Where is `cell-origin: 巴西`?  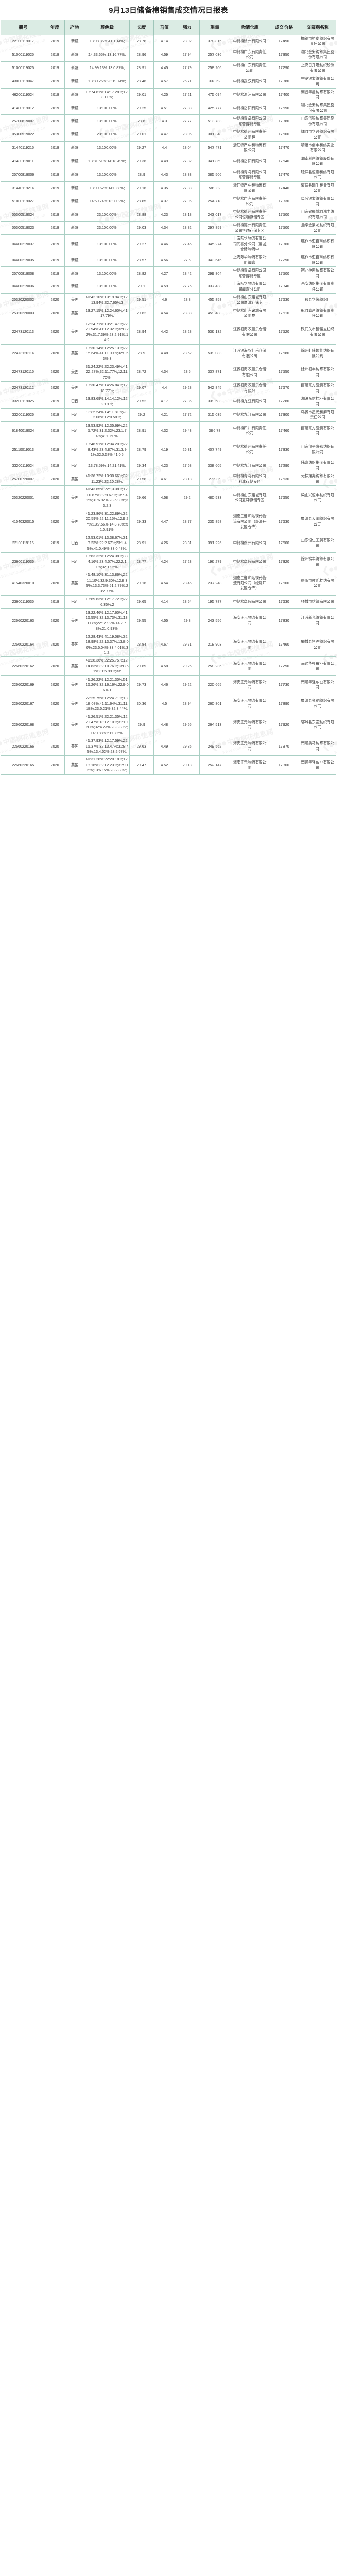
cell-origin: 巴西 is located at coordinates (74, 431).